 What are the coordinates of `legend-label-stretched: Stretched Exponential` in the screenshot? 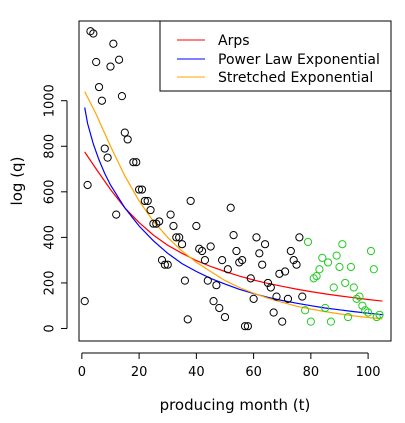 It's located at (295, 78).